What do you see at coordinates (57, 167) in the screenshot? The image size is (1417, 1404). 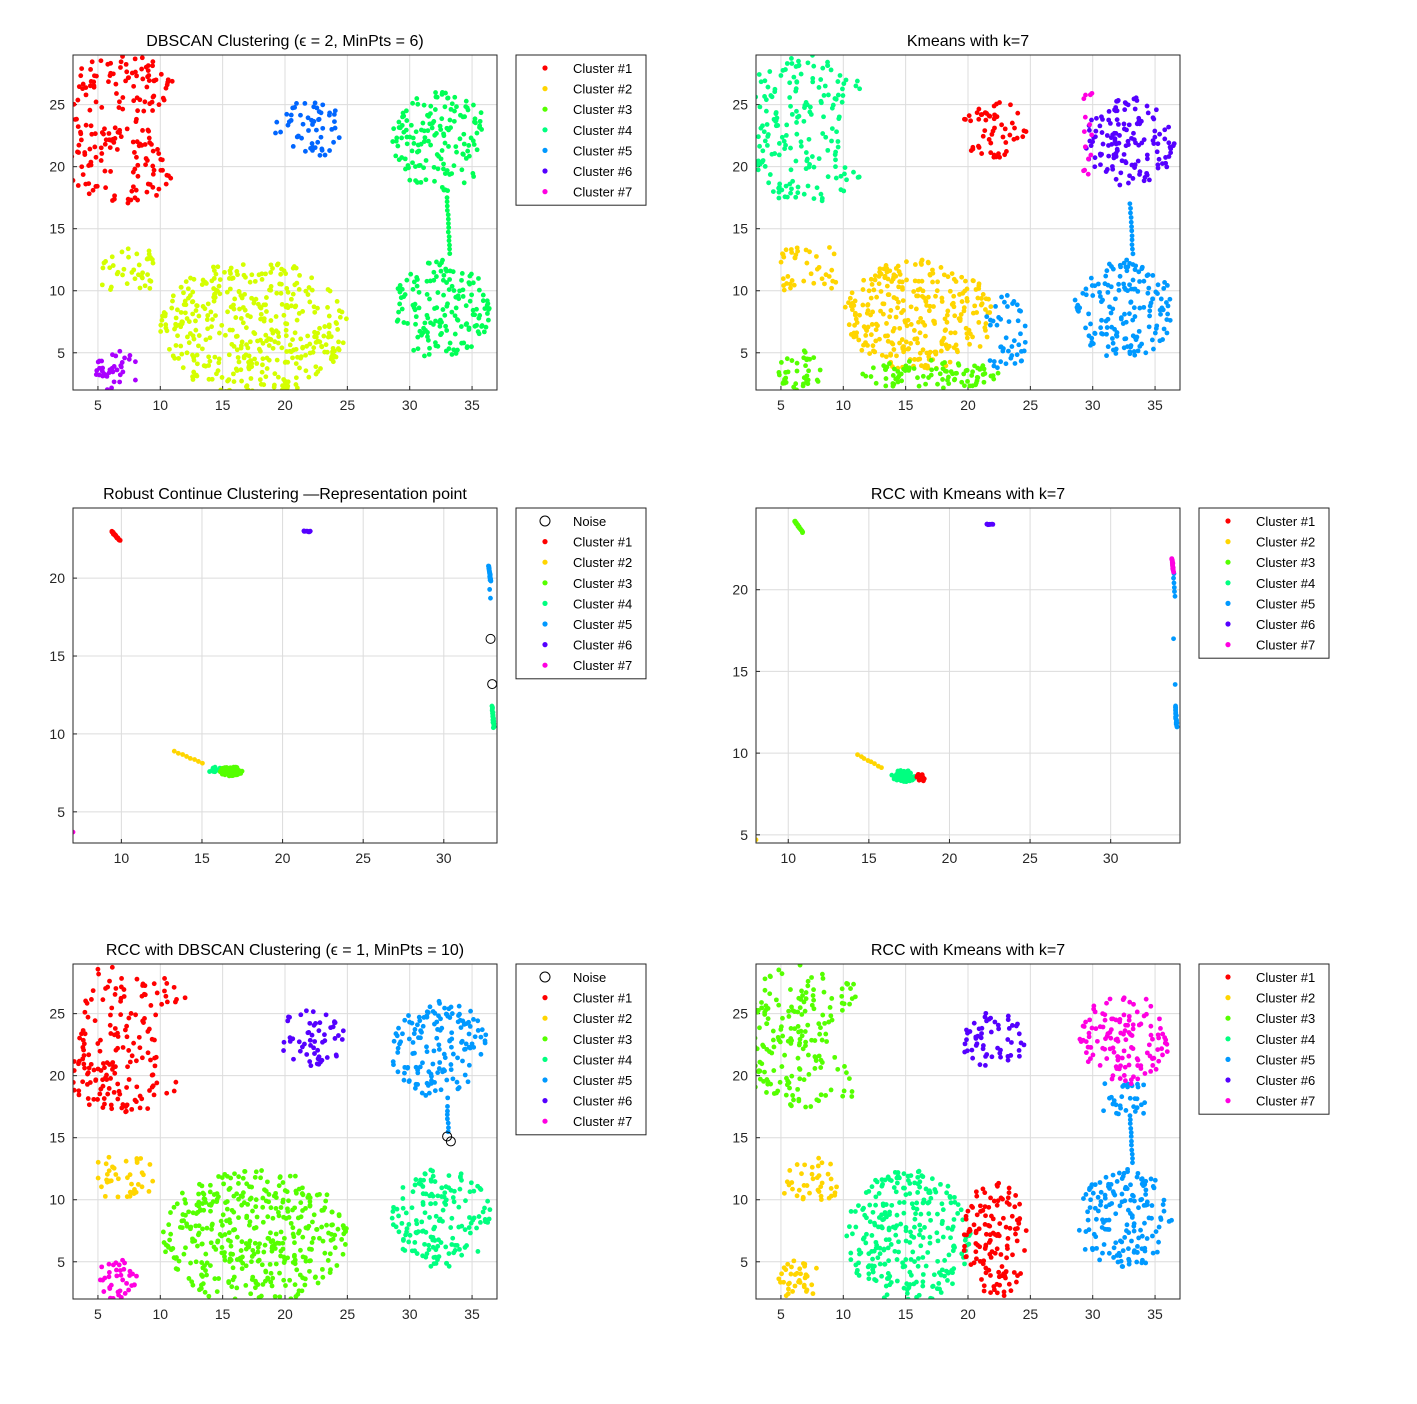 I see `y-tick-label: 20` at bounding box center [57, 167].